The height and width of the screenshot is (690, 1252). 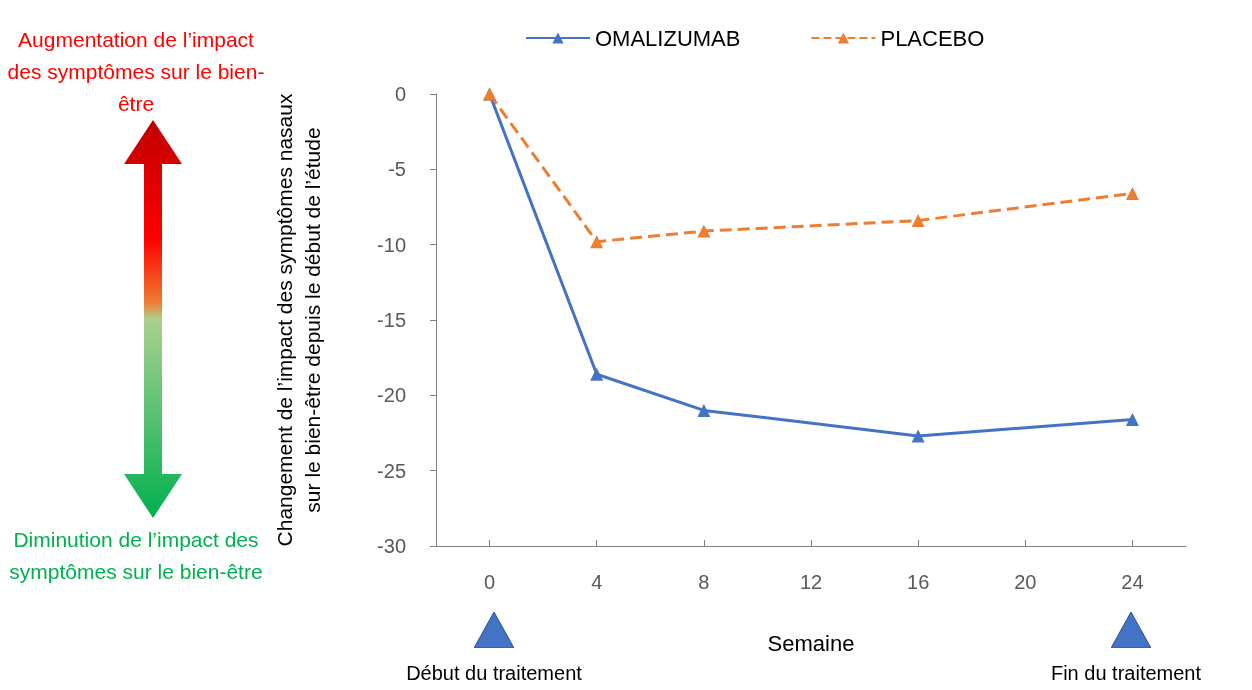 What do you see at coordinates (298, 320) in the screenshot?
I see `y-axis-title: Changement de l’impact des symptômes nasaux sur le bien-être depuis le début de l’étude` at bounding box center [298, 320].